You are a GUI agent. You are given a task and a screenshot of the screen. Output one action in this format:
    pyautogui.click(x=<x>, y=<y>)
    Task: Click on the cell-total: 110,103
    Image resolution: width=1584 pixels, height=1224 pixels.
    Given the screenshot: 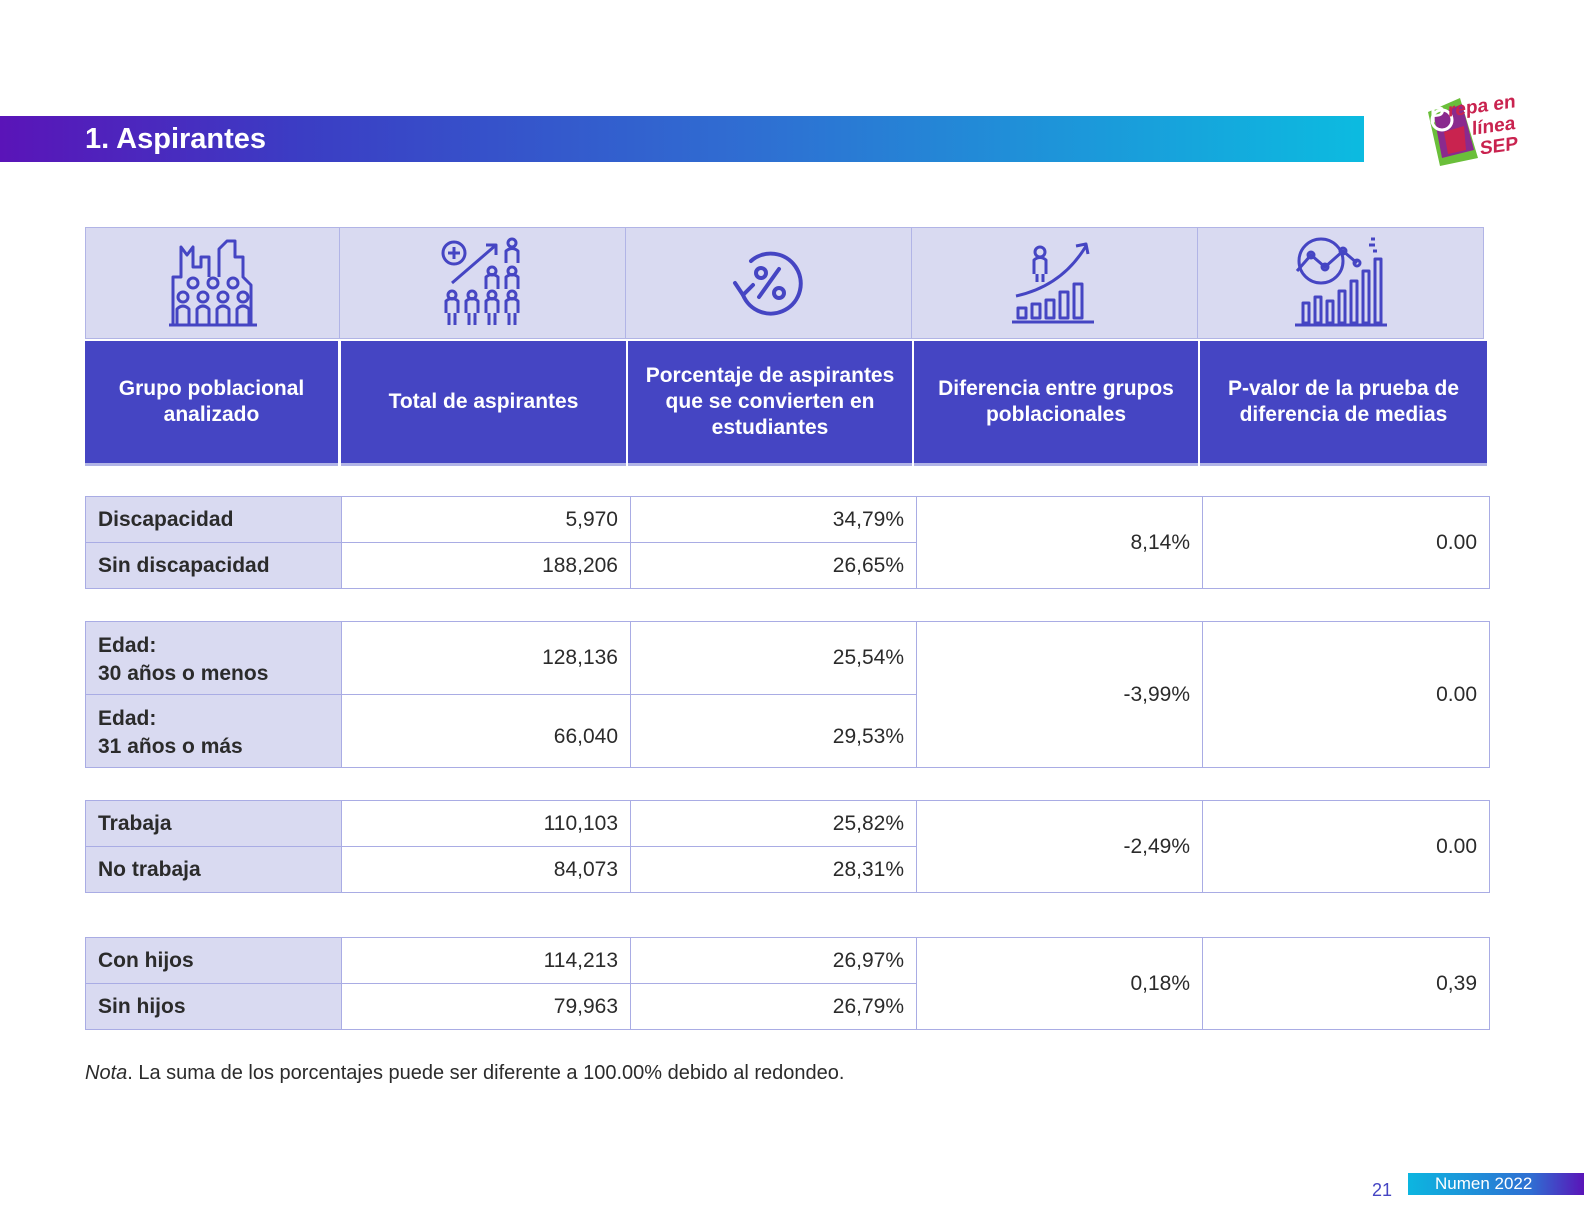 What is the action you would take?
    pyautogui.click(x=486, y=823)
    